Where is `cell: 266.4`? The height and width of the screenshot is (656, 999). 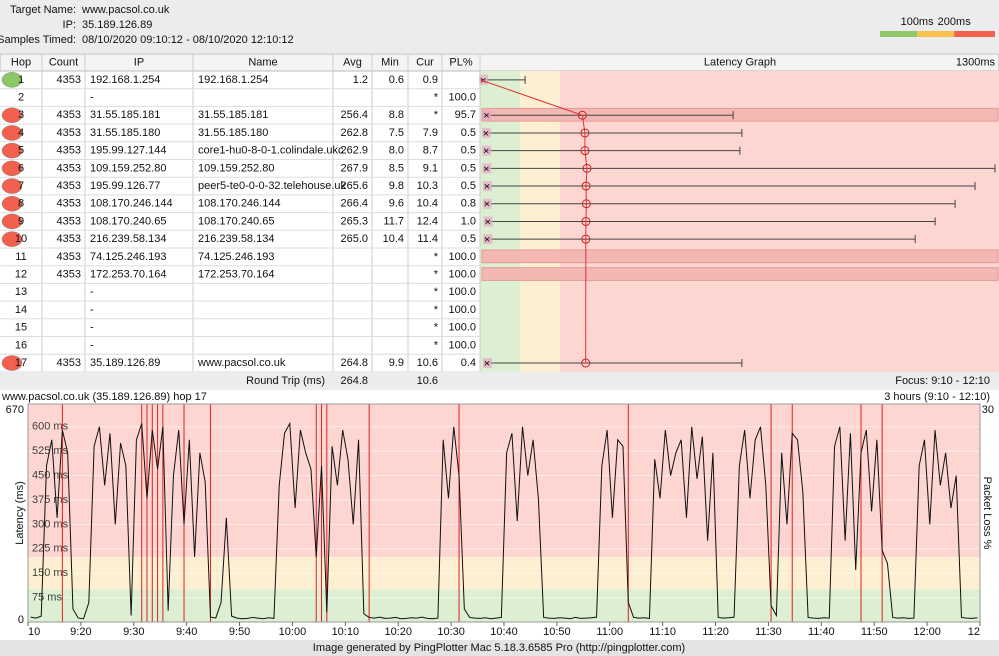
cell: 266.4 is located at coordinates (354, 204).